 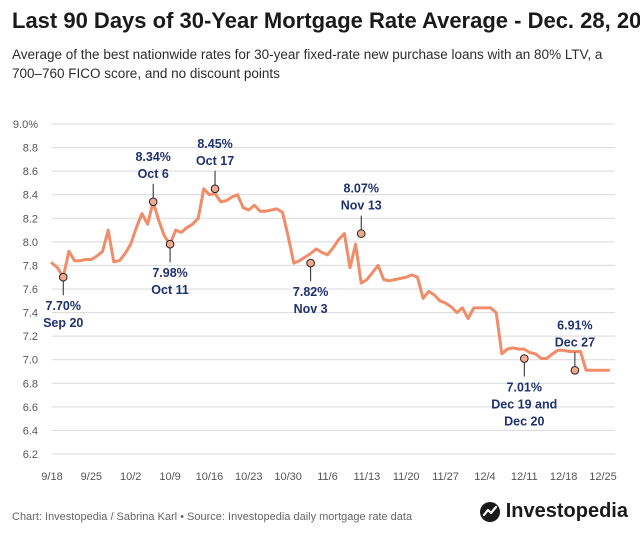 I want to click on annotation-date: Nov 13, so click(x=361, y=206).